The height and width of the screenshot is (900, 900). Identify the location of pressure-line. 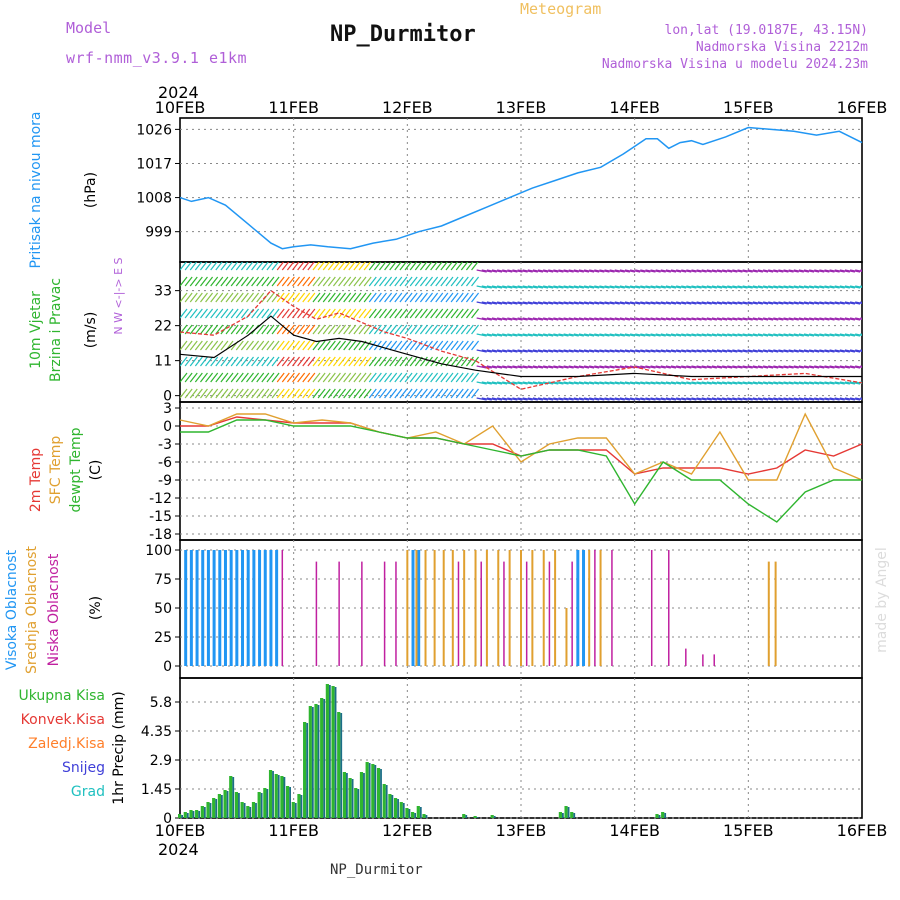
(521, 188).